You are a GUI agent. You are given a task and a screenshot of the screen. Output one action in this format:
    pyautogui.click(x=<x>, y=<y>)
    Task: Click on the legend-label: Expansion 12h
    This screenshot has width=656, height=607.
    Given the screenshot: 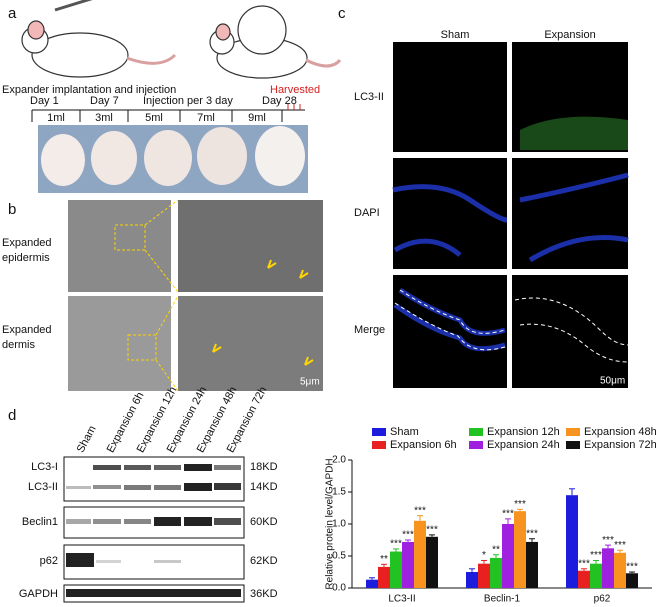 What is the action you would take?
    pyautogui.click(x=523, y=432)
    